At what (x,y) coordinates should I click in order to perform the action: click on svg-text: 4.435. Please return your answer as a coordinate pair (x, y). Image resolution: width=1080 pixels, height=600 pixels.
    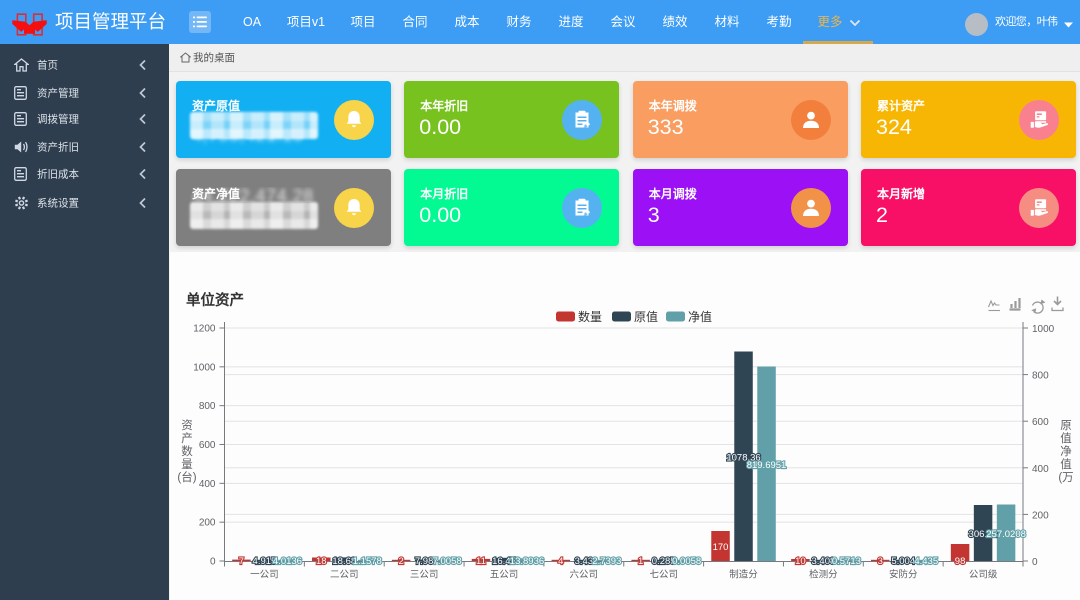
    Looking at the image, I should click on (926, 561).